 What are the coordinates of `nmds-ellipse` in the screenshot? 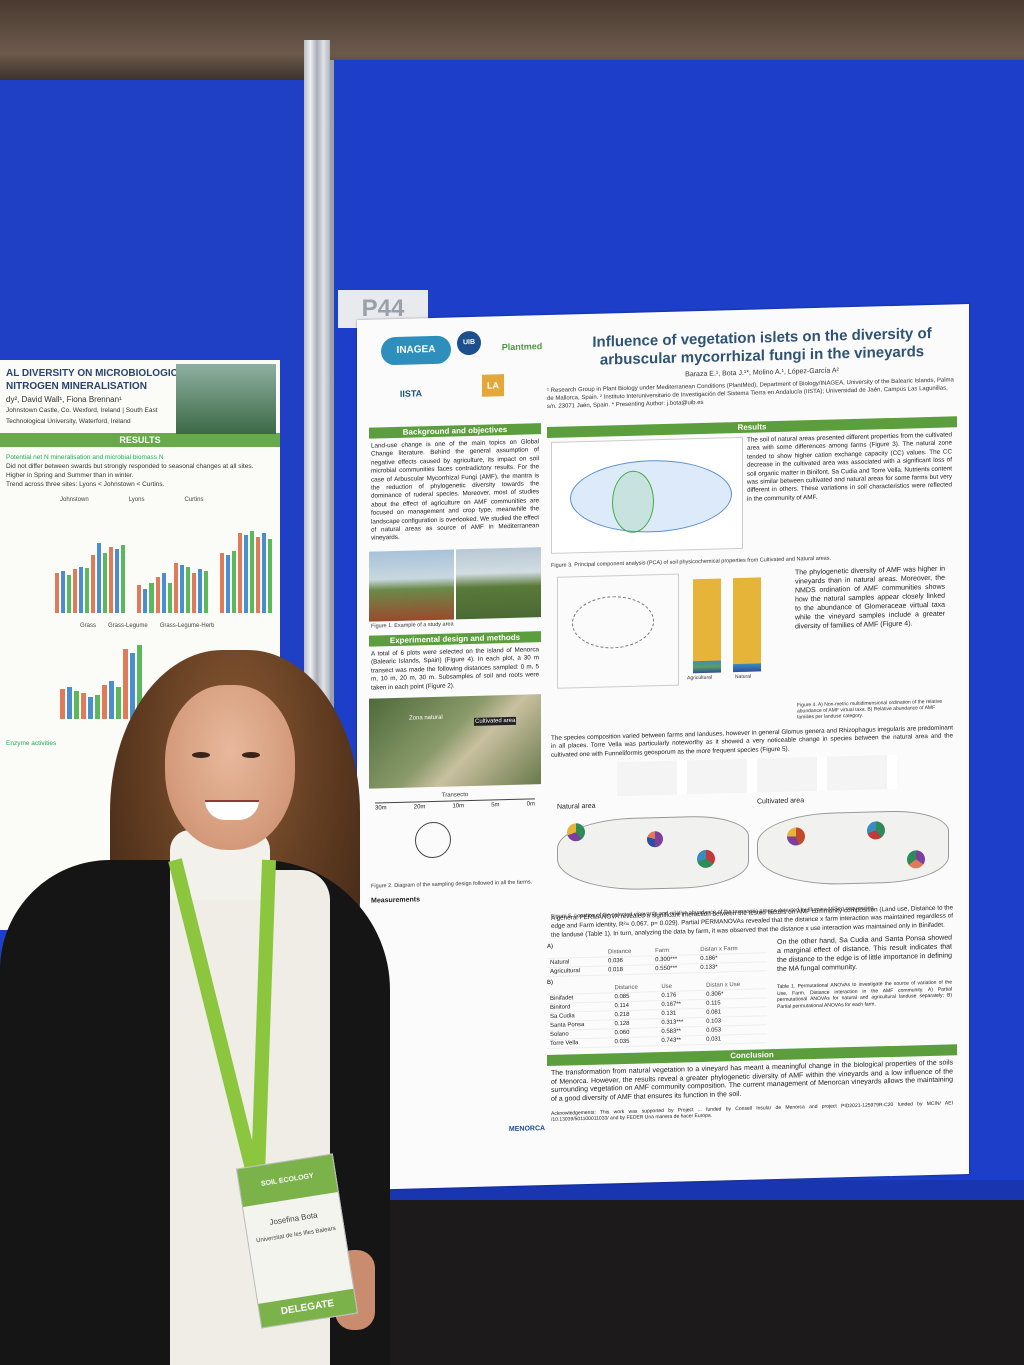 It's located at (613, 622).